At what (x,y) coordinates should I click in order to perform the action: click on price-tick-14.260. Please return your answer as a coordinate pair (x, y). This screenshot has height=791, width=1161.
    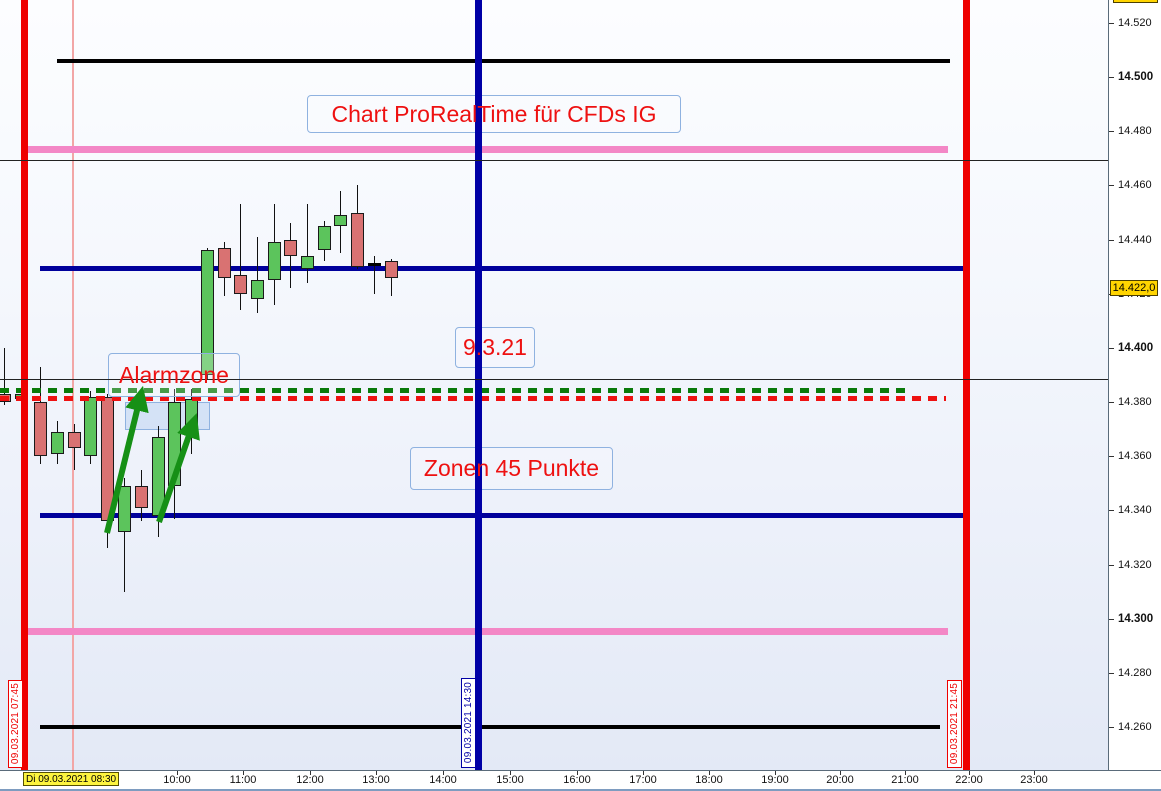
    Looking at the image, I should click on (1111, 727).